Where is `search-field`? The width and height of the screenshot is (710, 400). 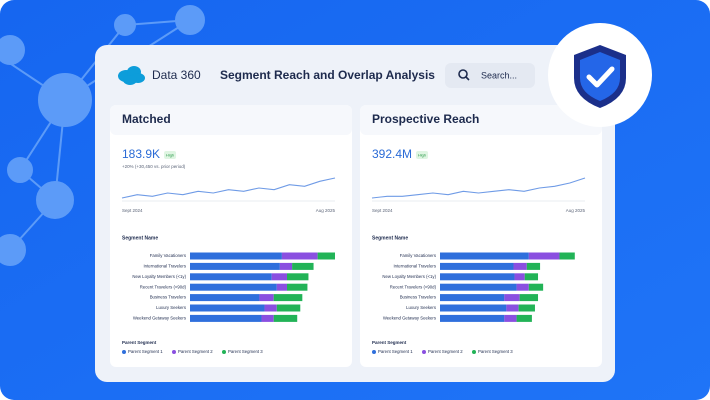 search-field is located at coordinates (490, 75).